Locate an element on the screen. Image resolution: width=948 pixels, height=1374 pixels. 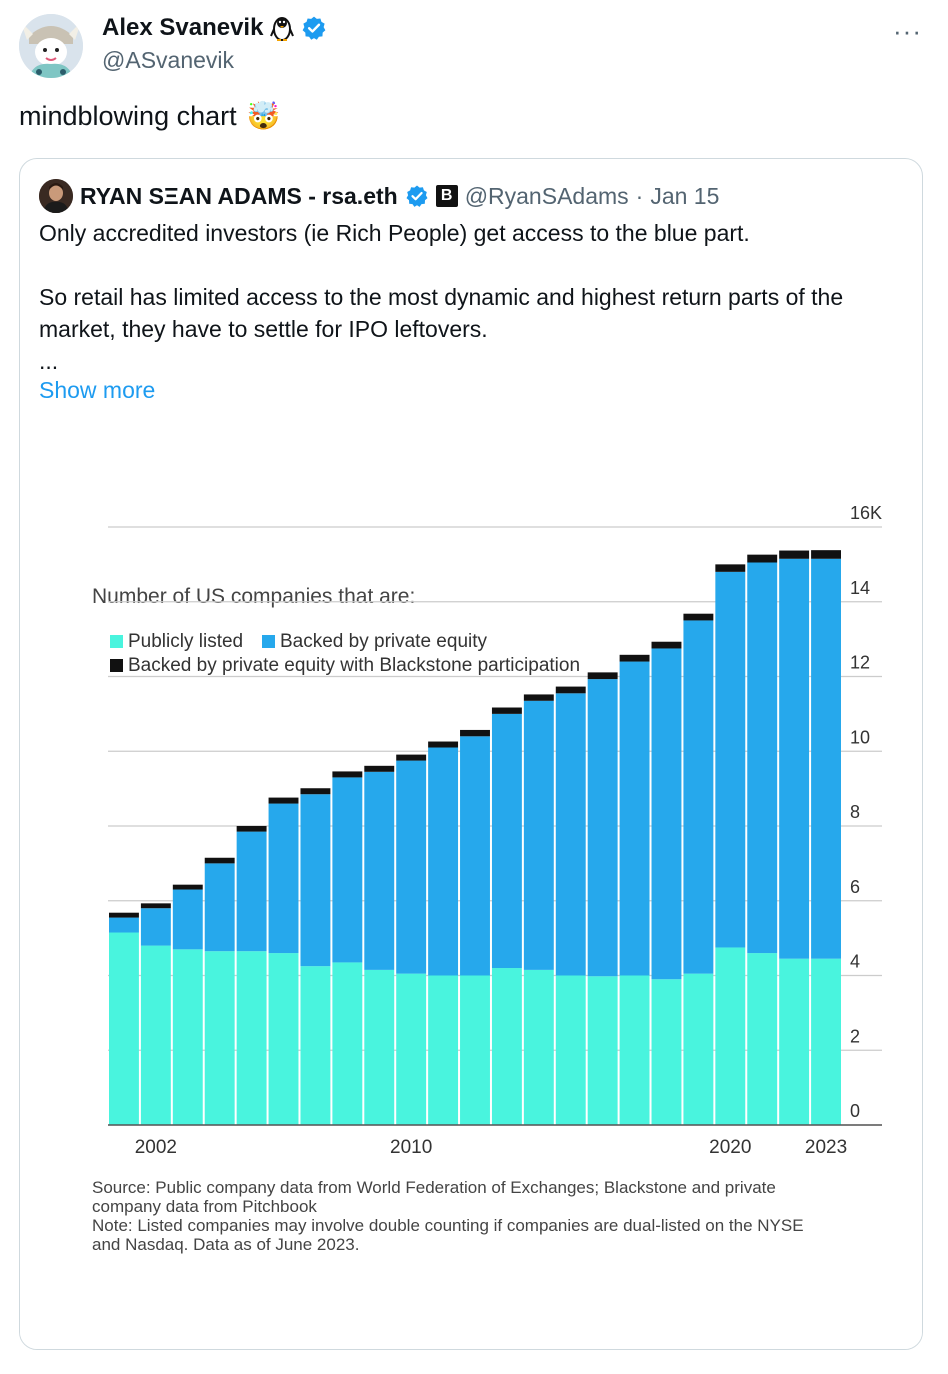
y-tick-label: 14 is located at coordinates (860, 588).